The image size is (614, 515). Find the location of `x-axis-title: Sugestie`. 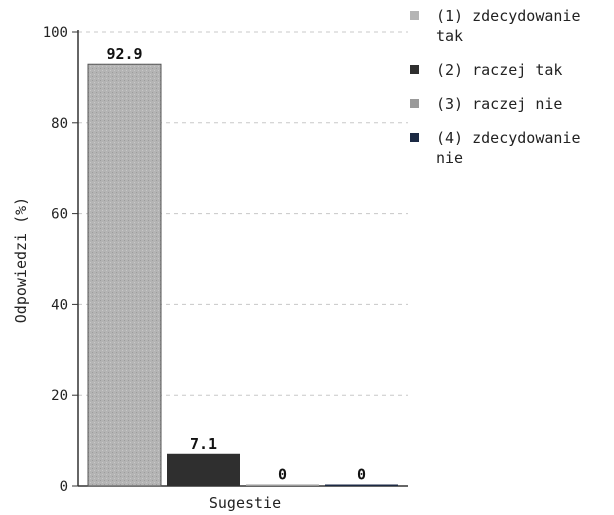

x-axis-title: Sugestie is located at coordinates (245, 503).